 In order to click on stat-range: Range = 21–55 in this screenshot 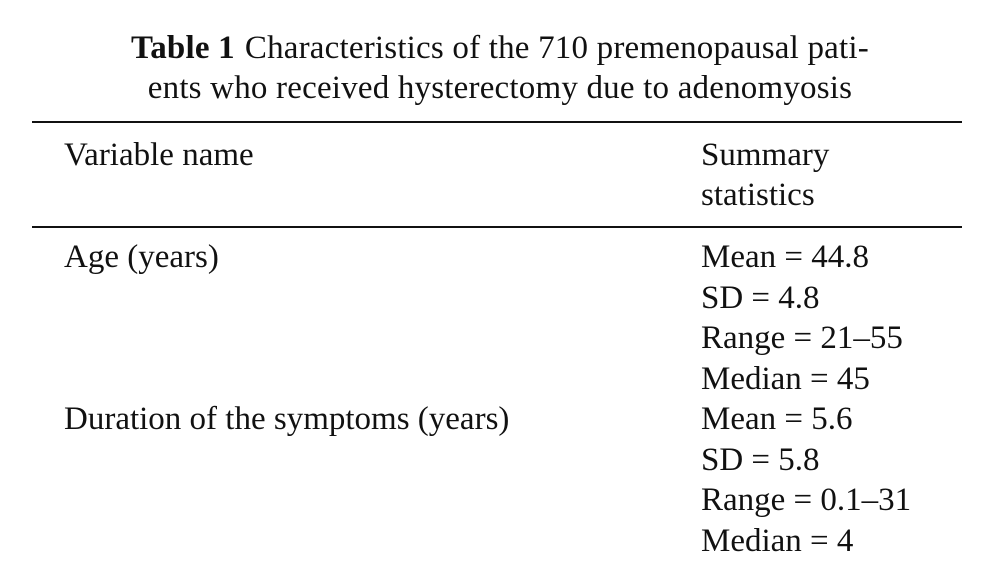, I will do `click(802, 338)`.